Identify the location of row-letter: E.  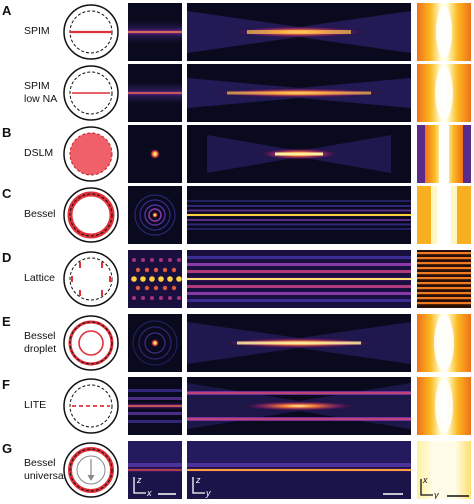
(6, 321).